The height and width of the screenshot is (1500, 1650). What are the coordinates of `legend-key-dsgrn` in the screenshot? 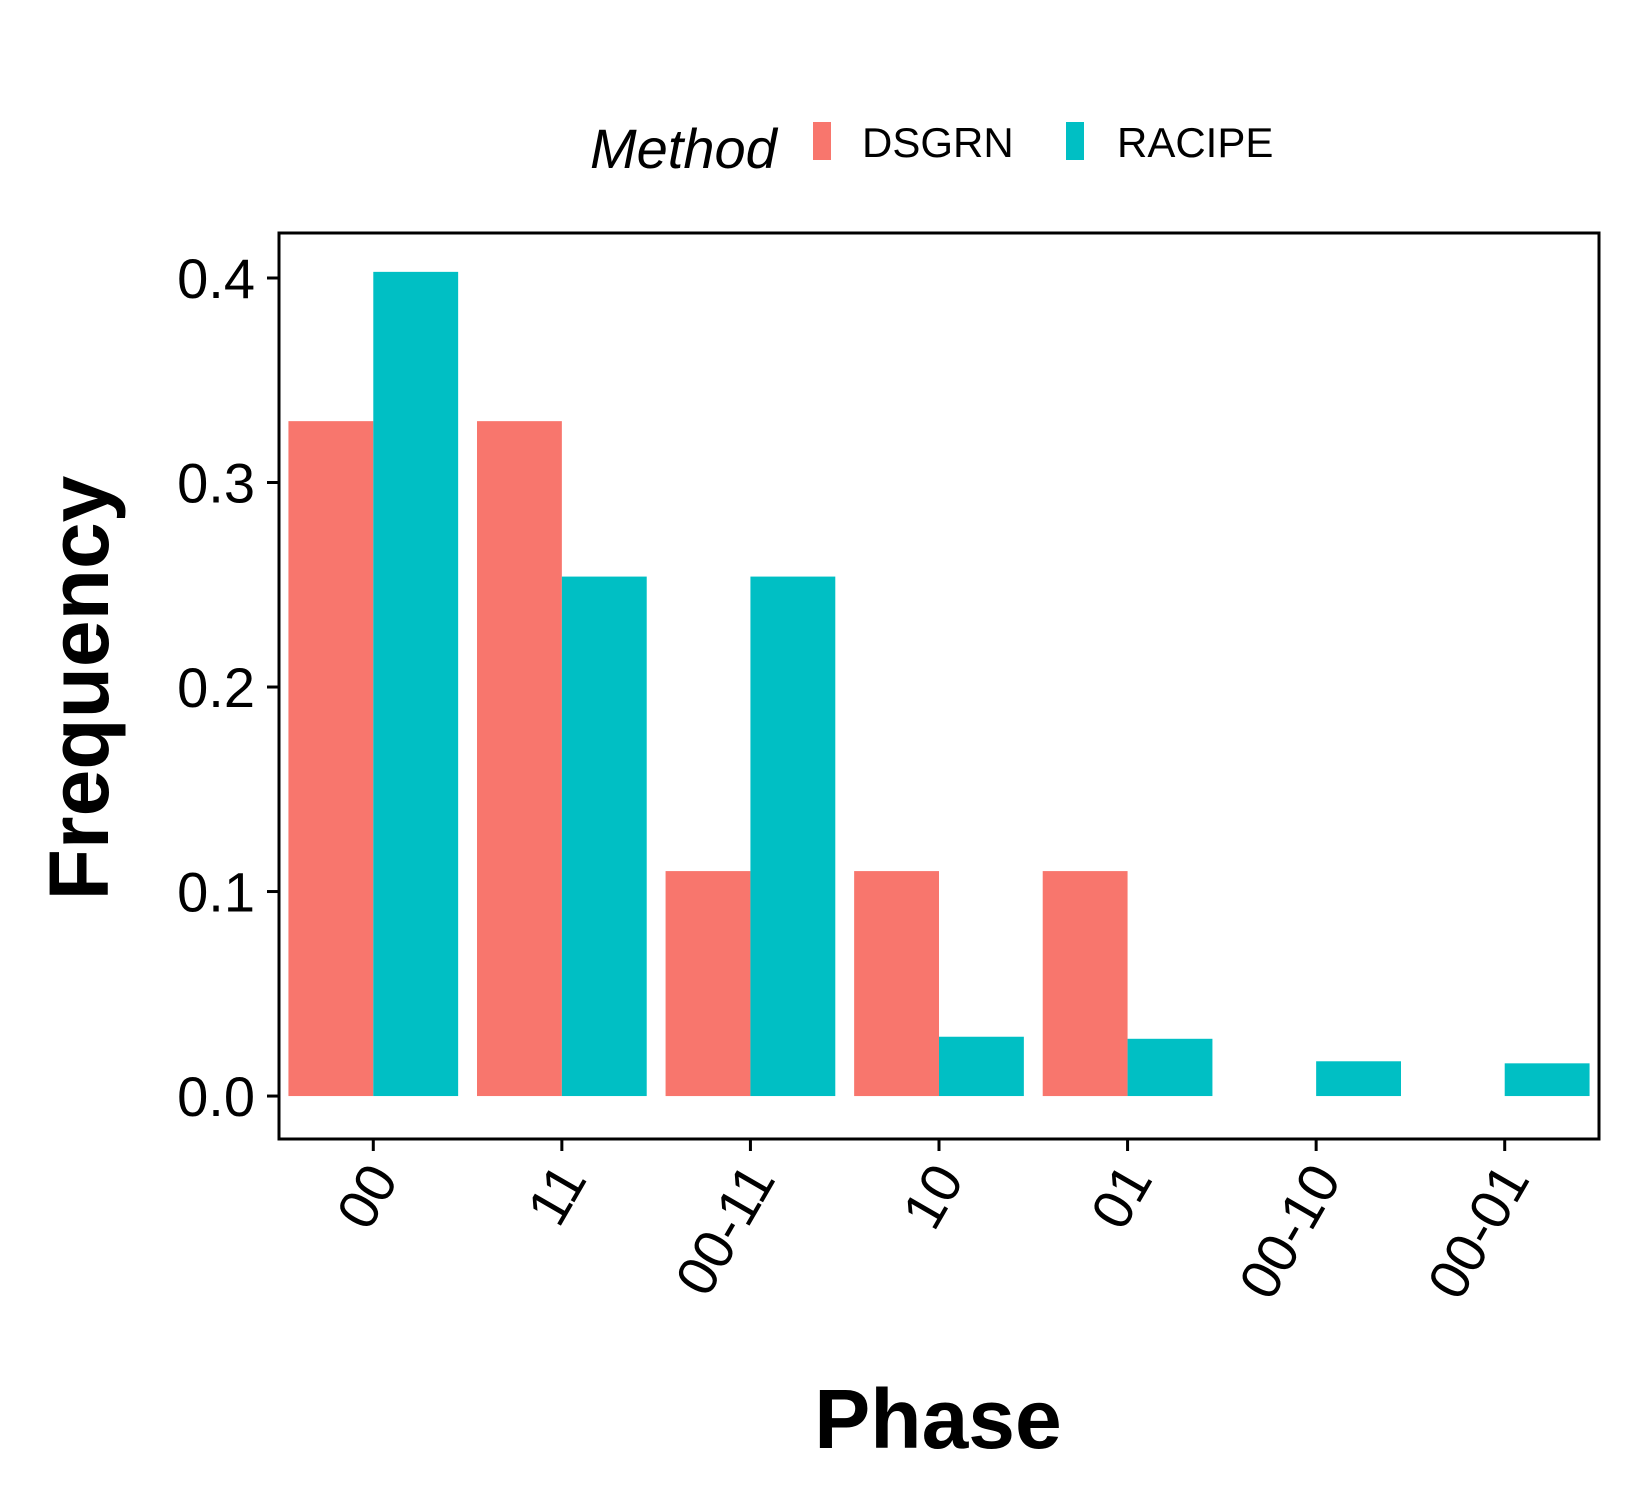 It's located at (822, 141).